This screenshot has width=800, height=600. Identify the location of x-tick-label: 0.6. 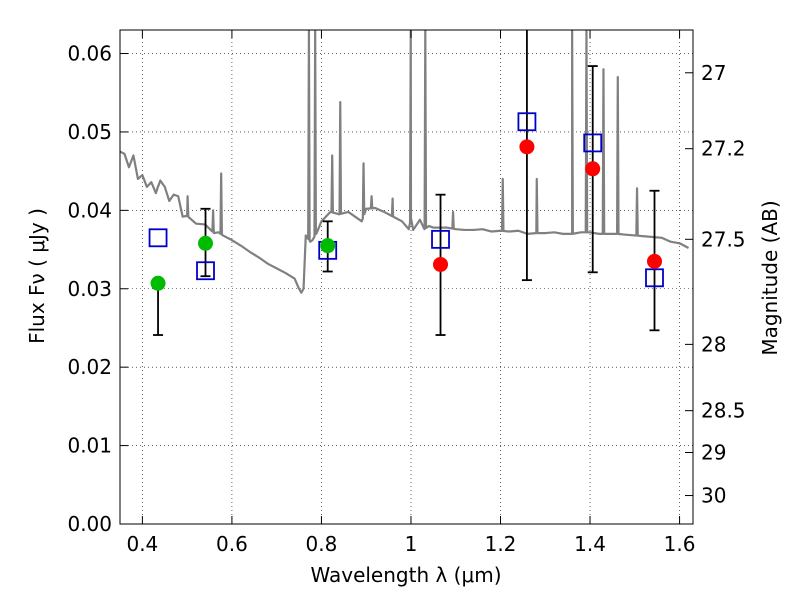
(232, 544).